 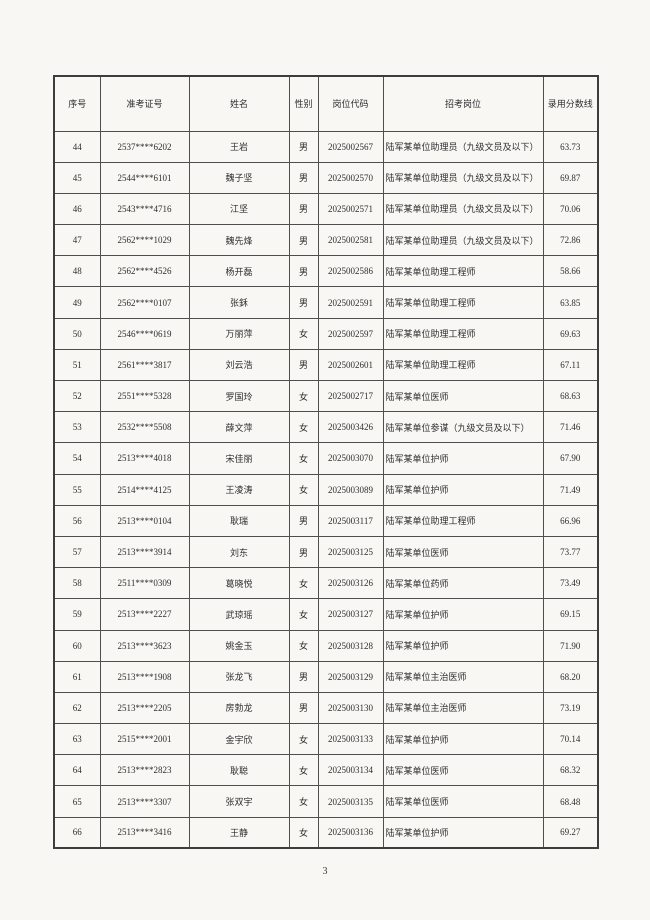 What do you see at coordinates (350, 240) in the screenshot?
I see `cell-code: 2025002581` at bounding box center [350, 240].